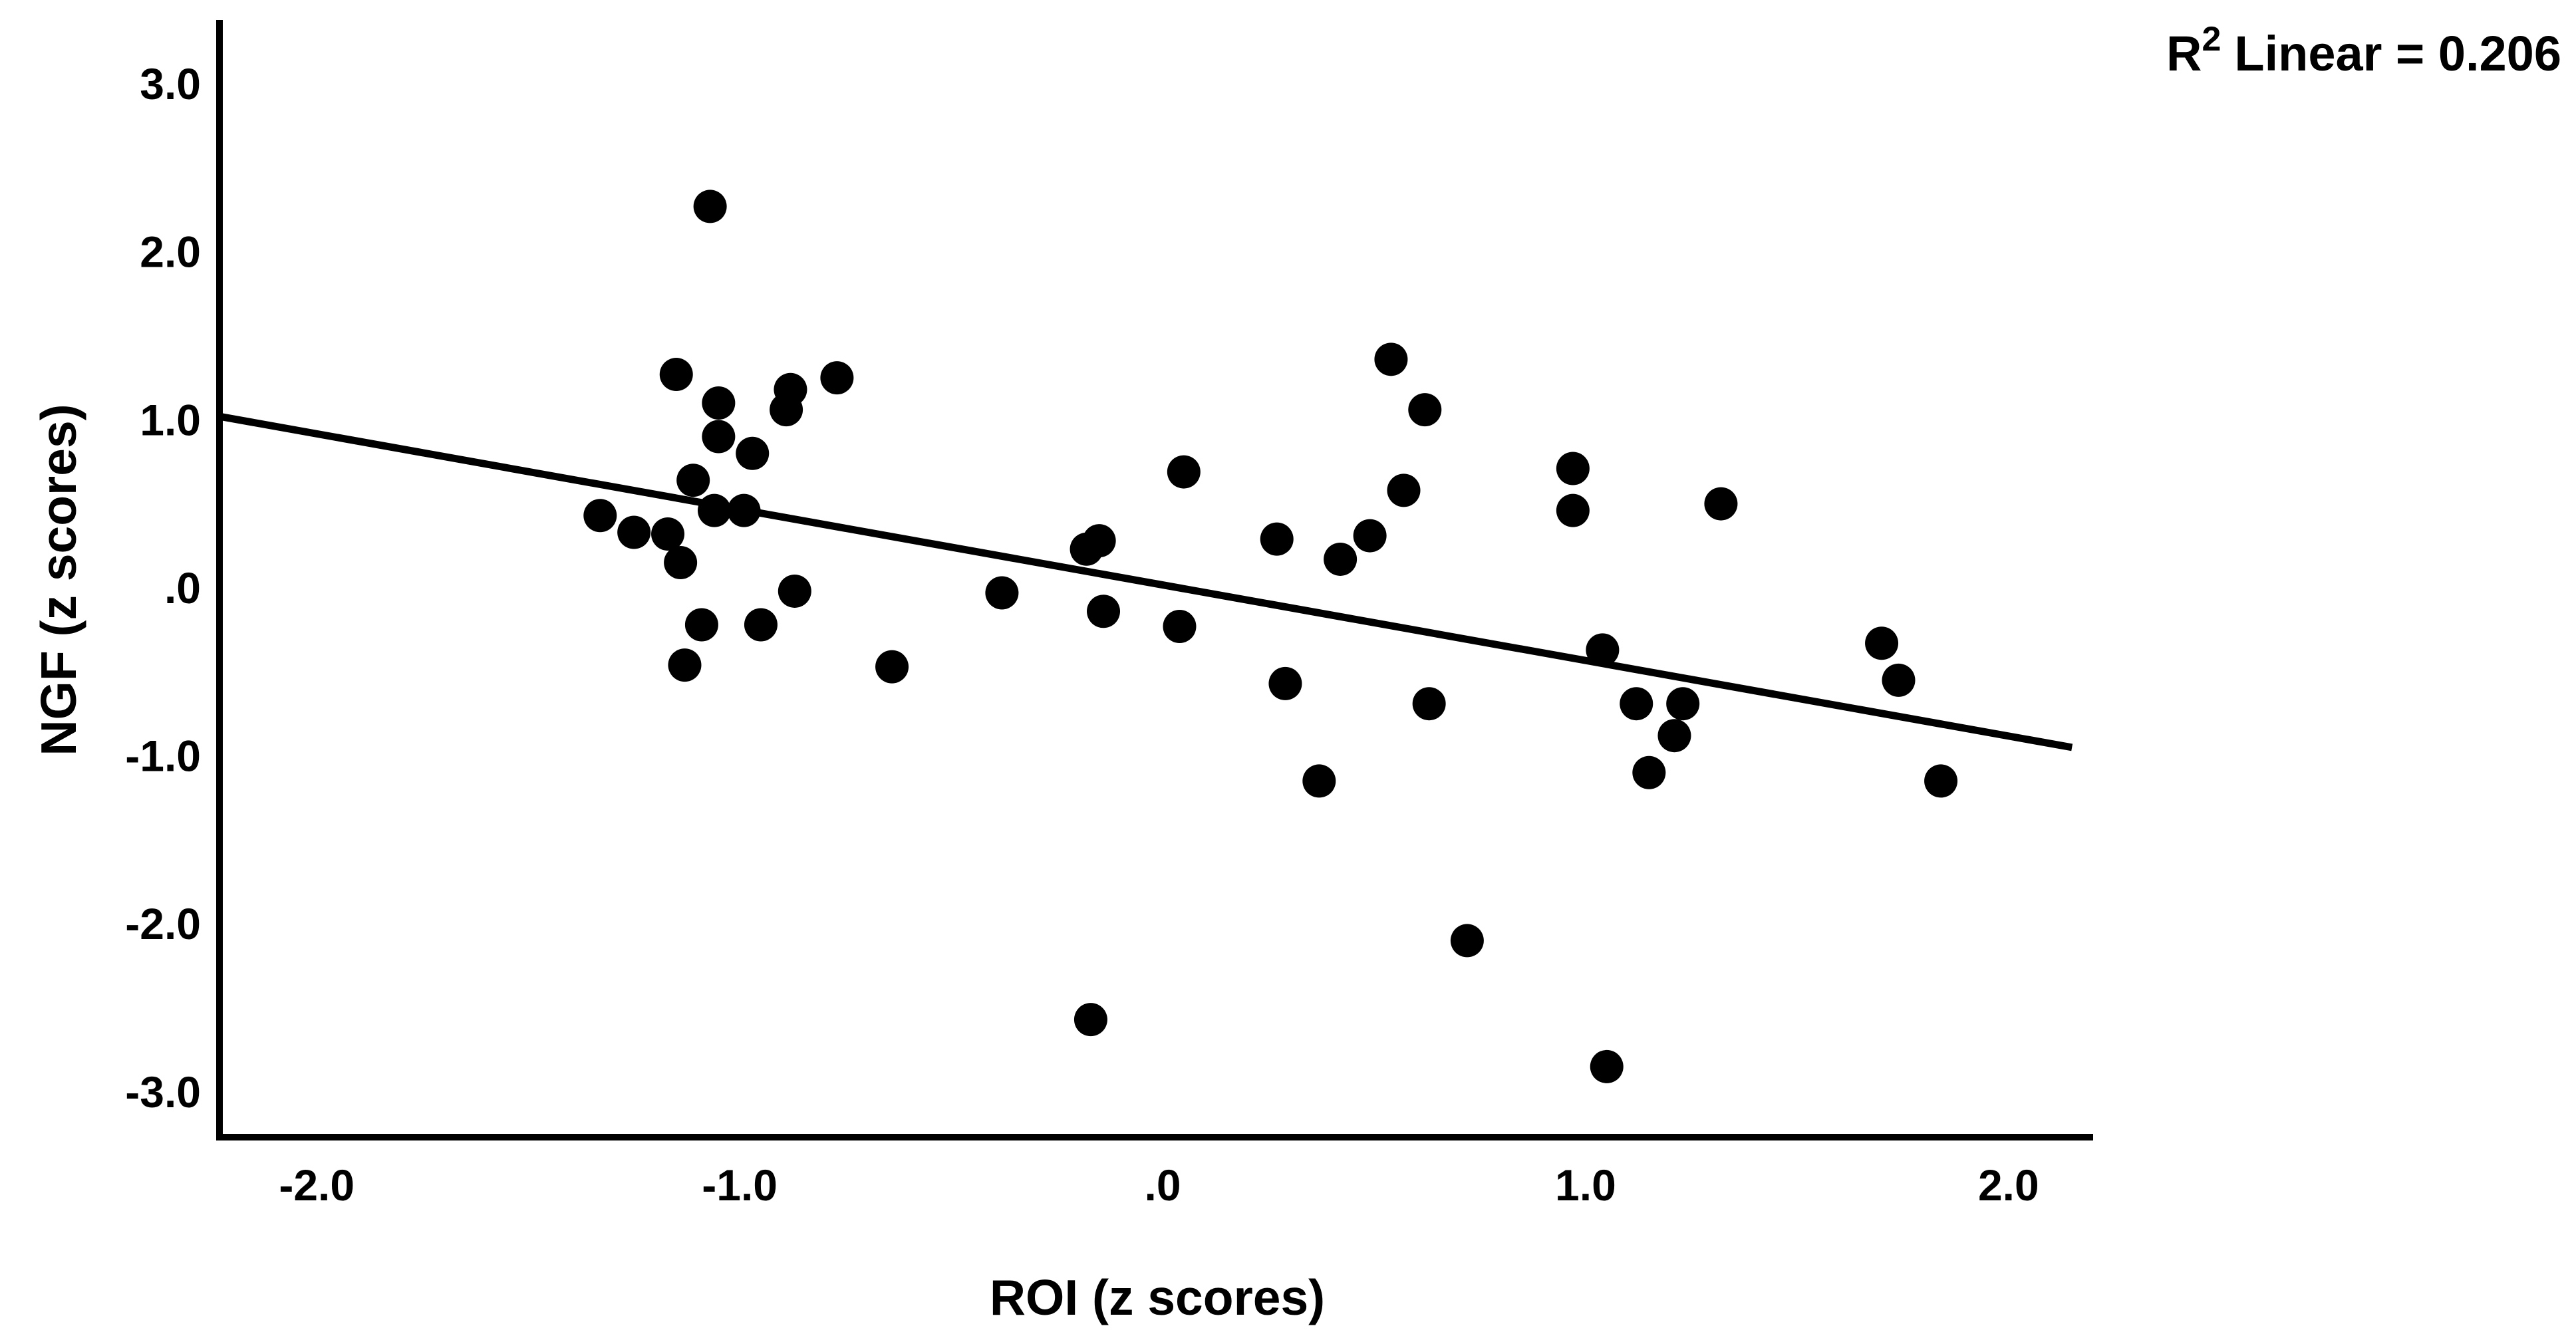 Image resolution: width=2576 pixels, height=1340 pixels. Describe the element at coordinates (170, 419) in the screenshot. I see `y-tick-label: 1.0` at that location.